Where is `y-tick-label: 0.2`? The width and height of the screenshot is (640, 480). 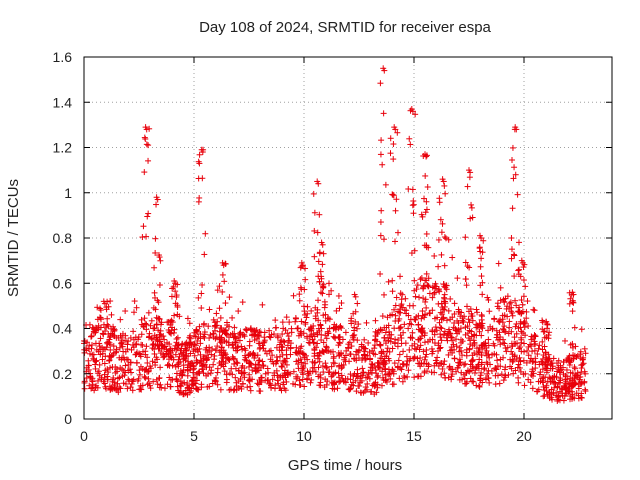 y-tick-label: 0.2 is located at coordinates (63, 374).